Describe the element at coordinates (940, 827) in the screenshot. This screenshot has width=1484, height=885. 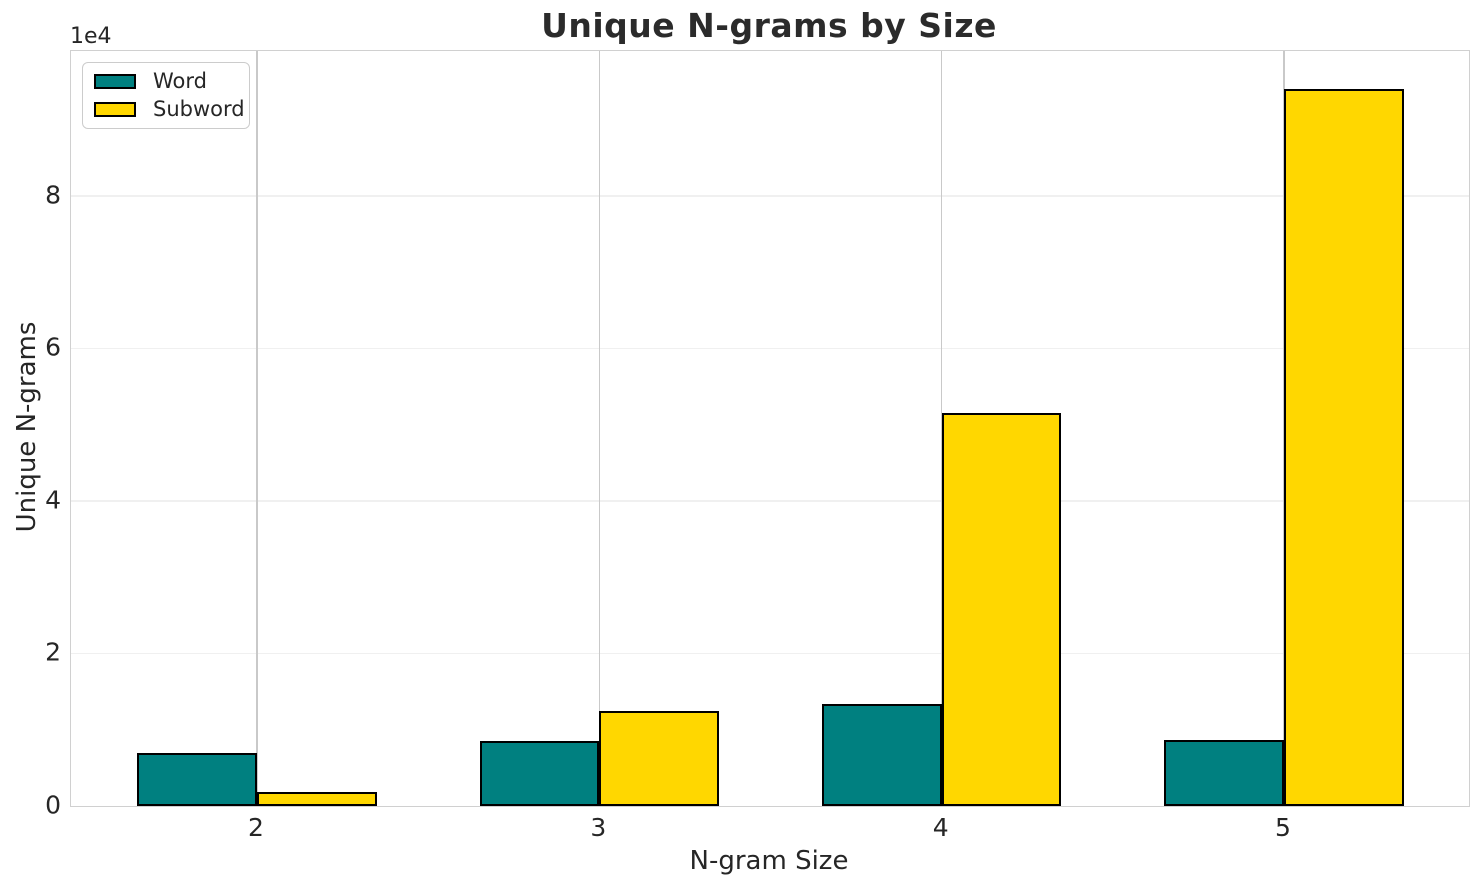
I see `x-tick-label: 4` at that location.